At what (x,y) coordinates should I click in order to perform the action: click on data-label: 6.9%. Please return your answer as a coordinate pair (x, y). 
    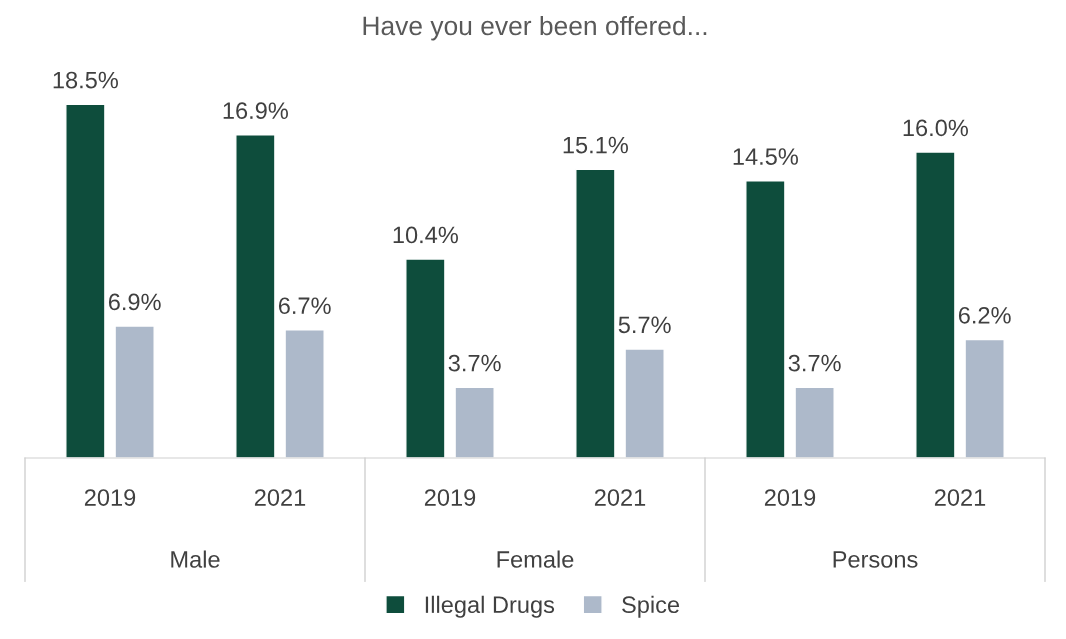
    Looking at the image, I should click on (134, 302).